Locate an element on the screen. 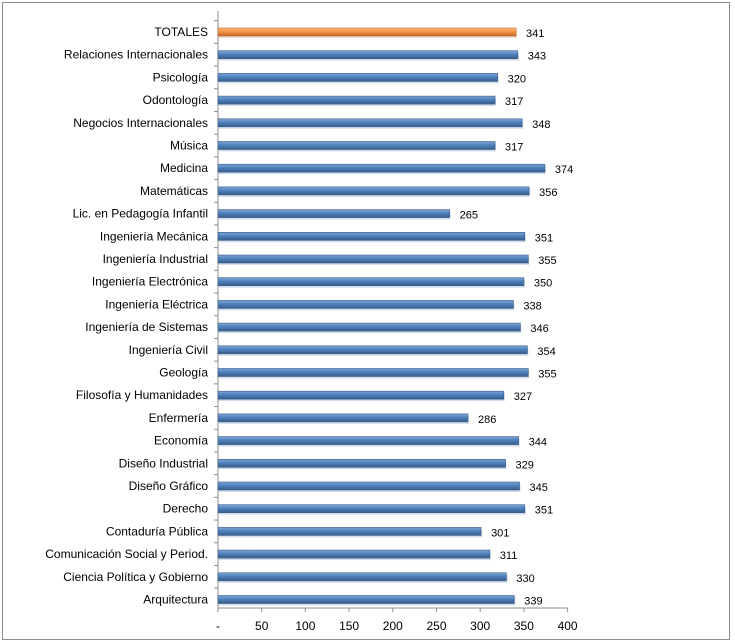  value-label: 320 is located at coordinates (517, 79).